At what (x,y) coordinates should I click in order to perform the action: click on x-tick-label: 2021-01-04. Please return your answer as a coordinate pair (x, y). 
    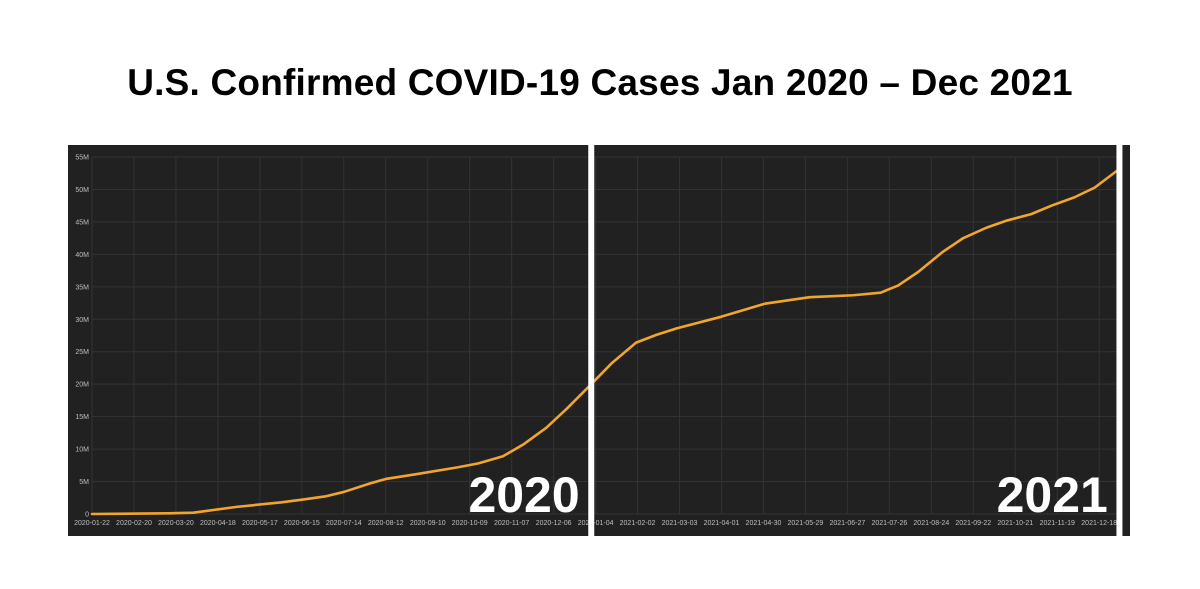
    Looking at the image, I should click on (596, 523).